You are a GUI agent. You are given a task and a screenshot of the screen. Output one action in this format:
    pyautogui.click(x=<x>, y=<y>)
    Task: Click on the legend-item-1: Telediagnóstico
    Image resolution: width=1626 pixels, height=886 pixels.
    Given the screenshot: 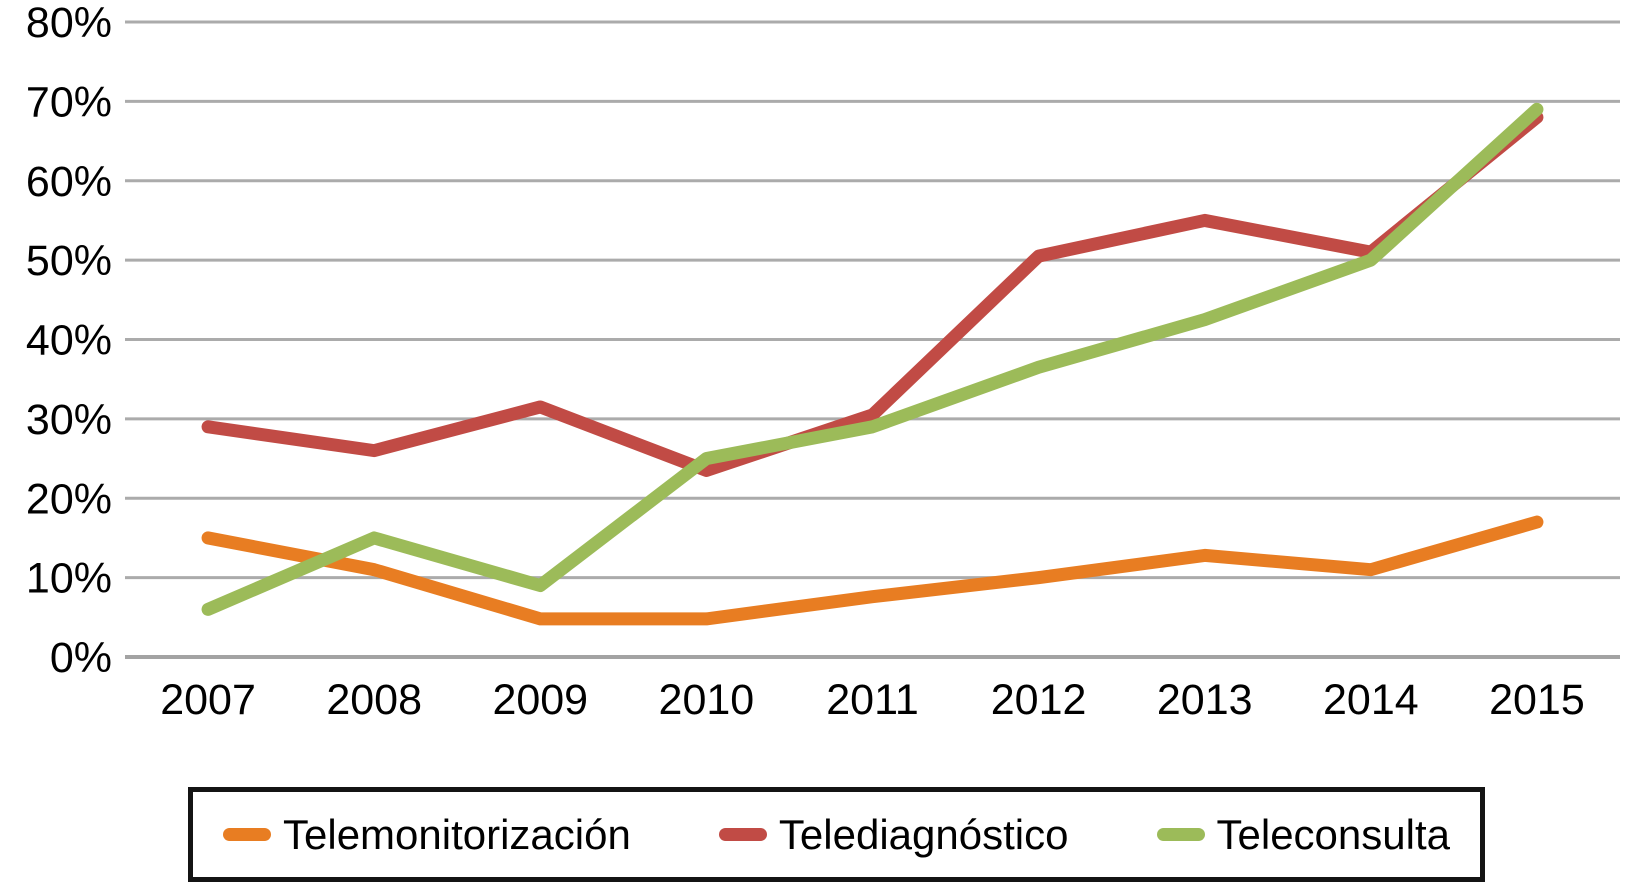 What is the action you would take?
    pyautogui.click(x=893, y=834)
    